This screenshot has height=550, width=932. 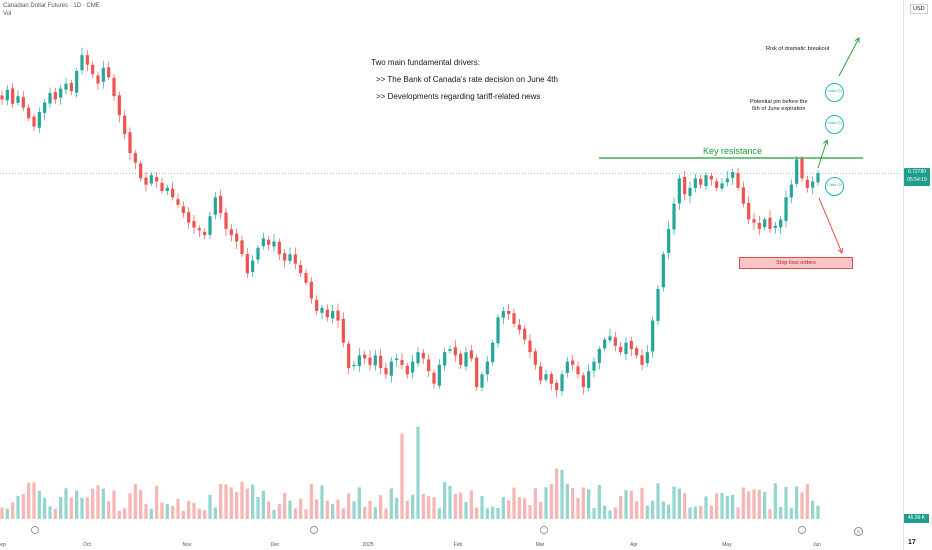 What do you see at coordinates (779, 102) in the screenshot?
I see `pin-note-line-1: Potential pin before the` at bounding box center [779, 102].